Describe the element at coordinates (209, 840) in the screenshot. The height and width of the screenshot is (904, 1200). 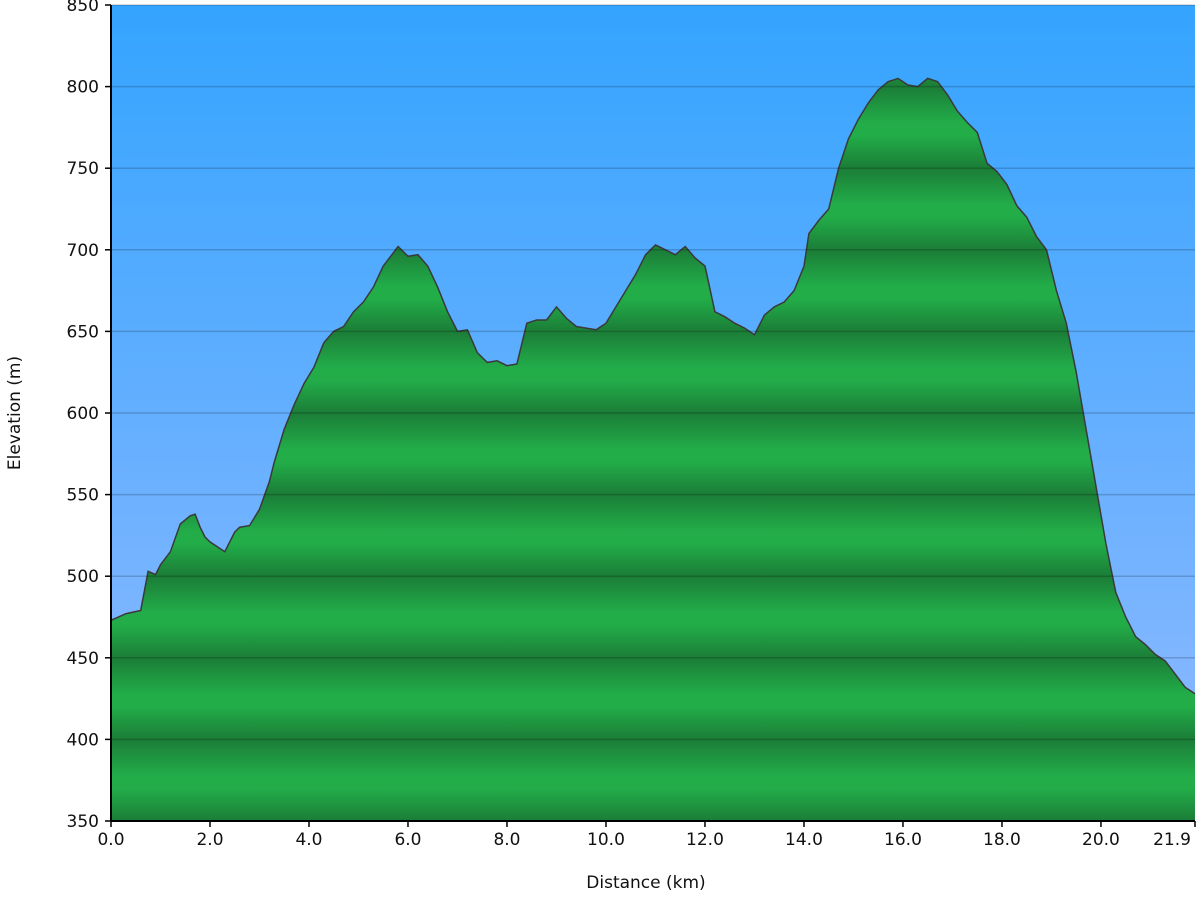
I see `x-tick-label: 2.0` at that location.